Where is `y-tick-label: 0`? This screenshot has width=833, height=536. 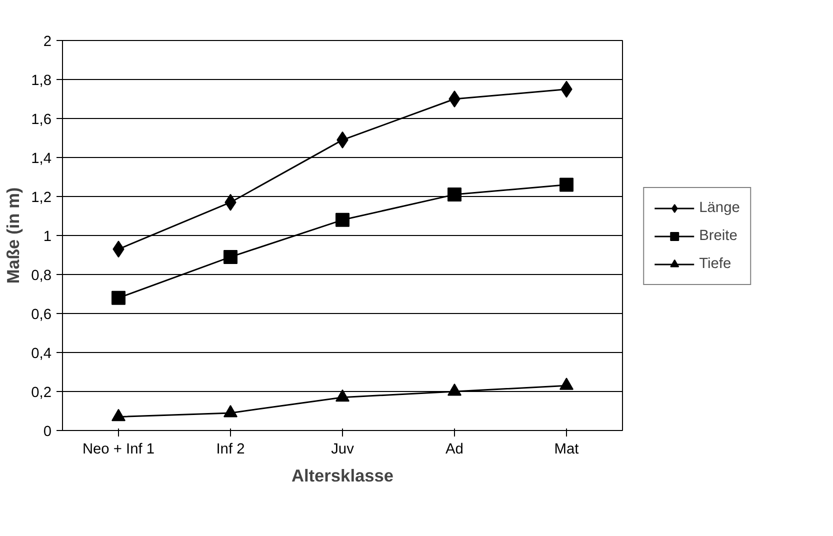 y-tick-label: 0 is located at coordinates (47, 432).